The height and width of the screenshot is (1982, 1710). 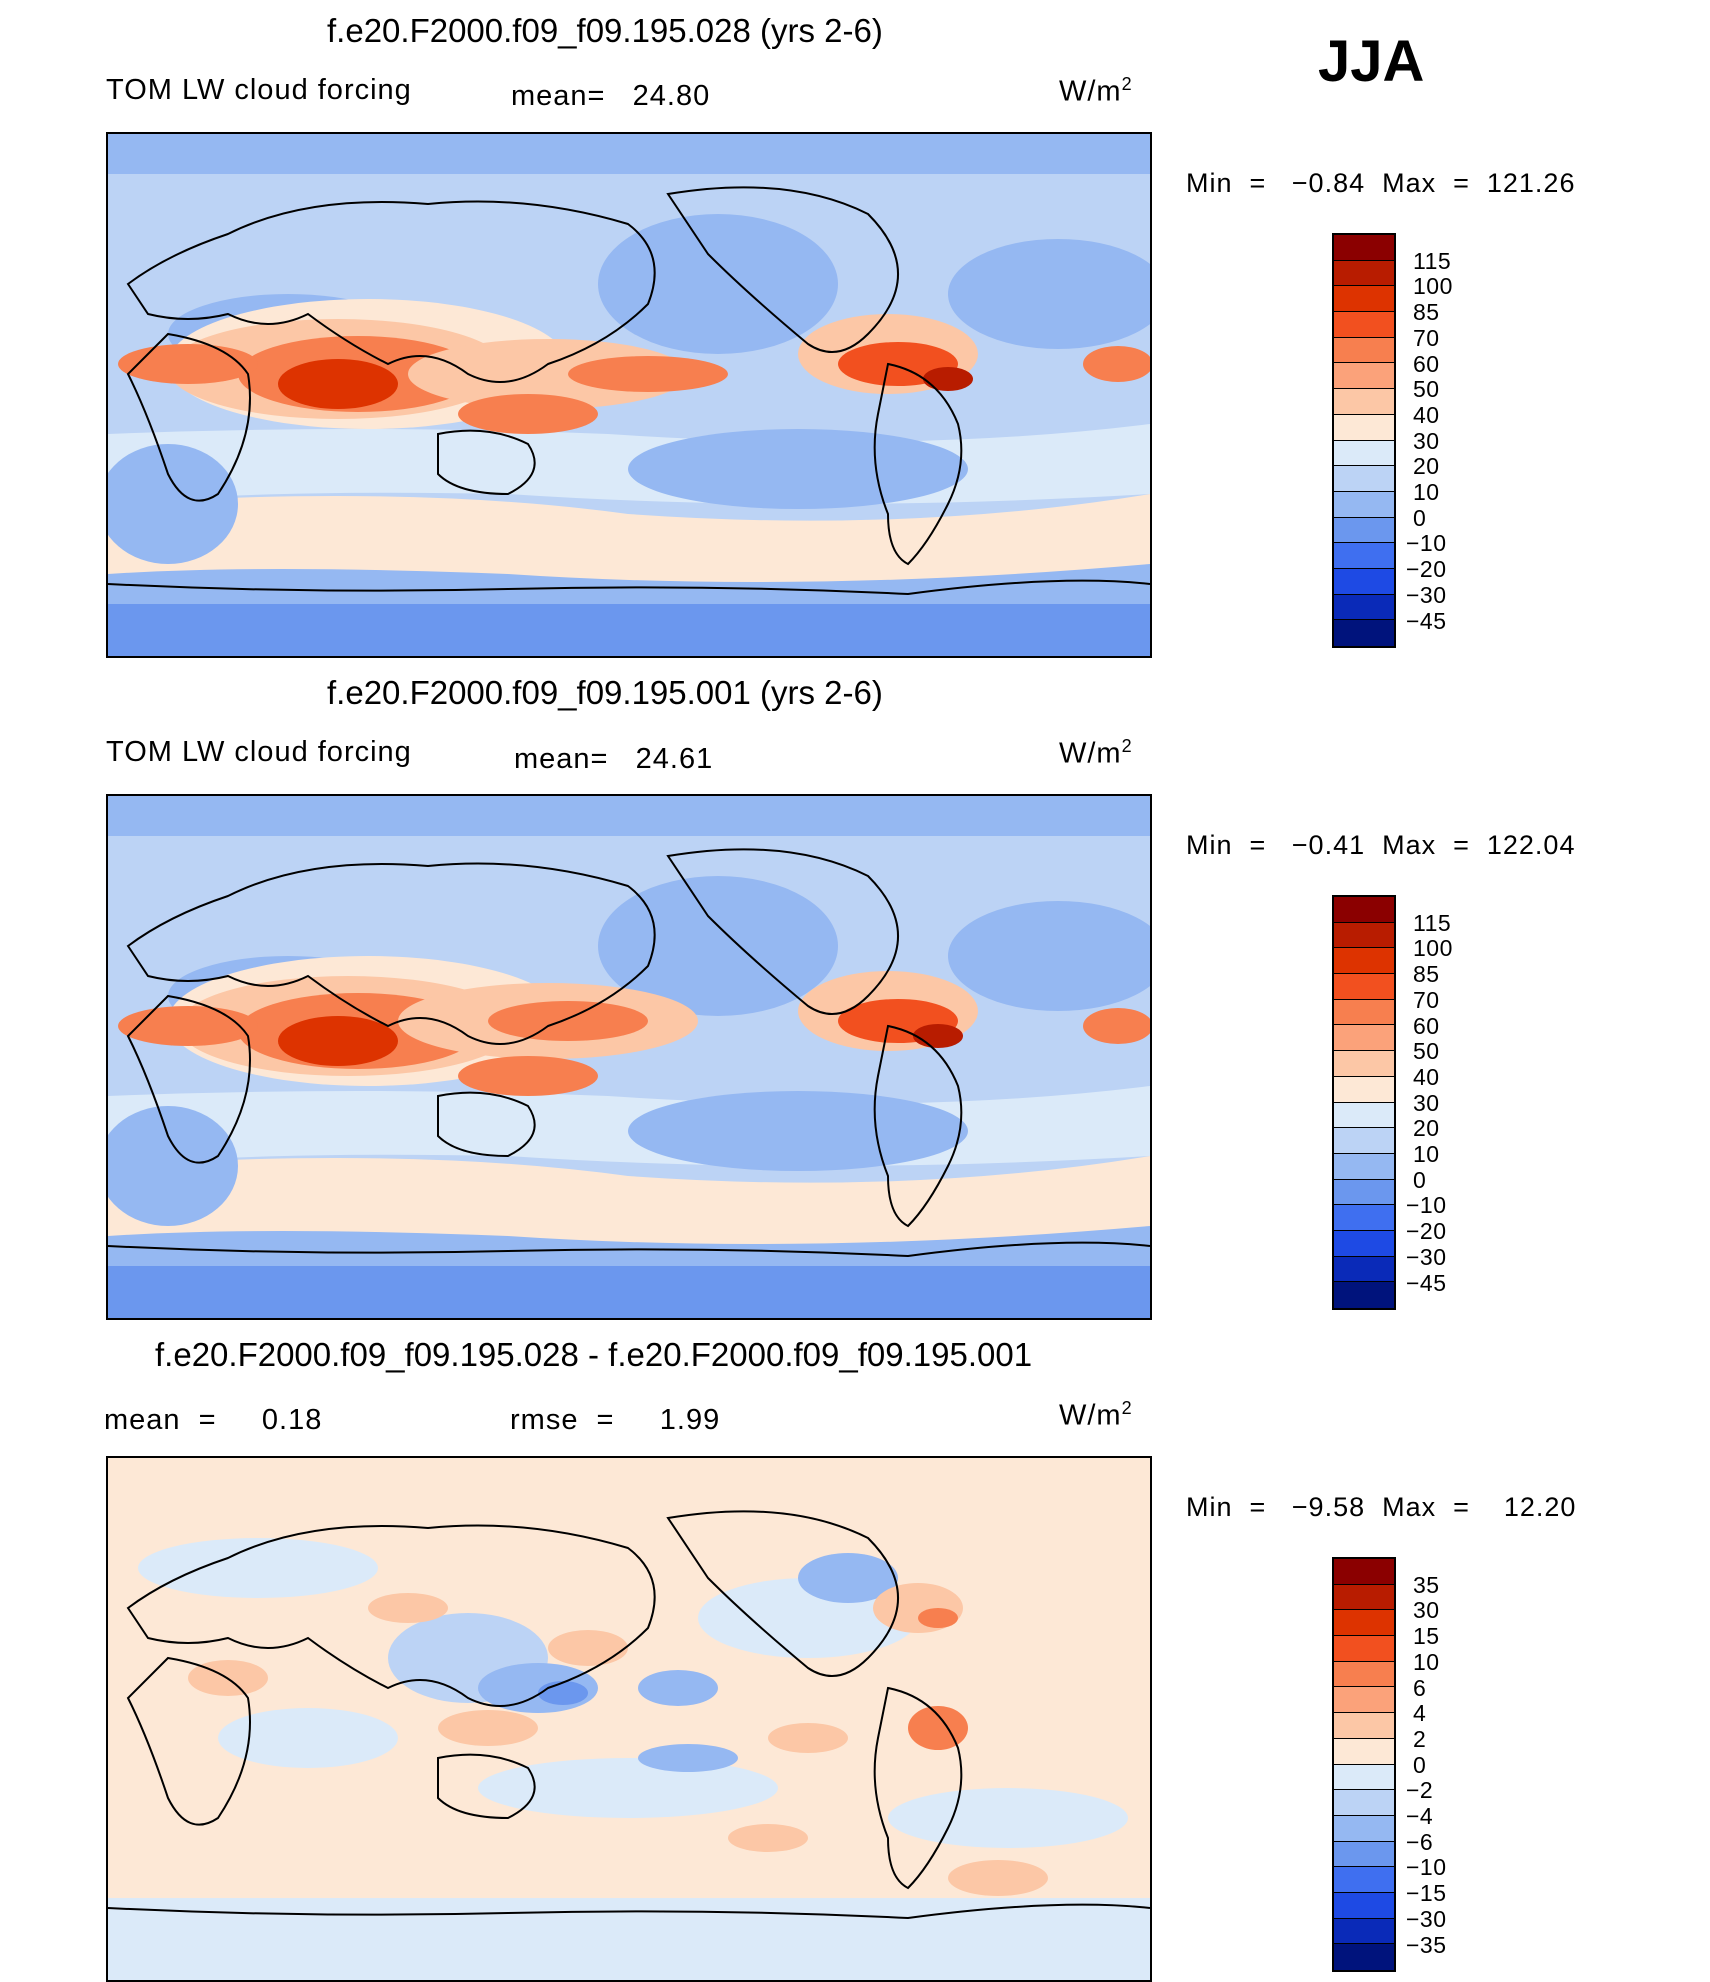 What do you see at coordinates (1426, 1584) in the screenshot?
I see `colorbar-tick-label: 35` at bounding box center [1426, 1584].